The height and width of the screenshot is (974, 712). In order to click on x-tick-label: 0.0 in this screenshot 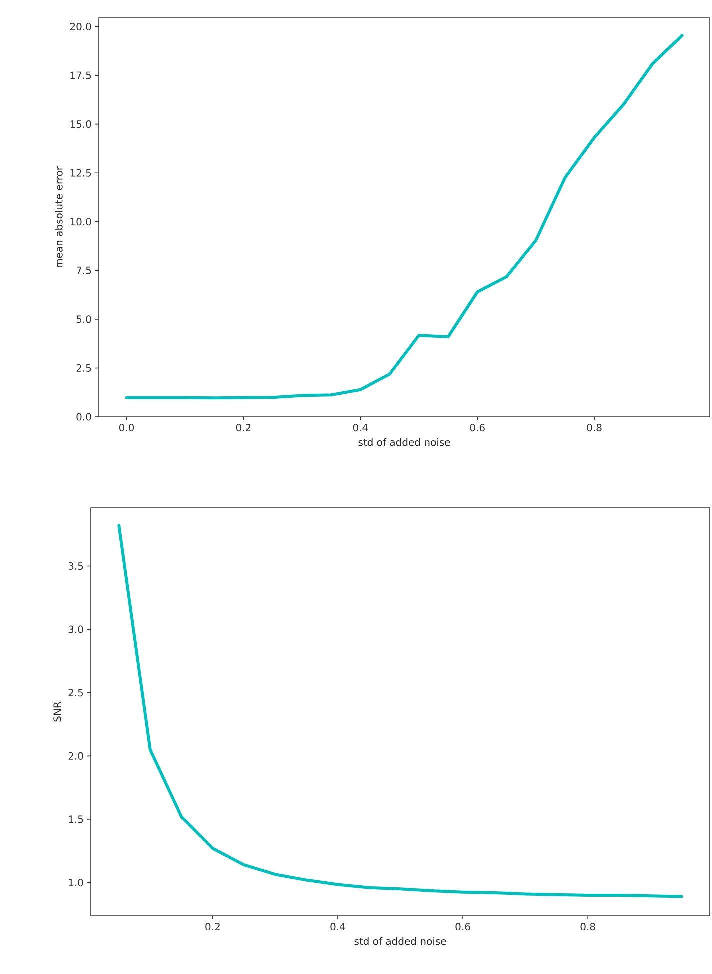, I will do `click(126, 428)`.